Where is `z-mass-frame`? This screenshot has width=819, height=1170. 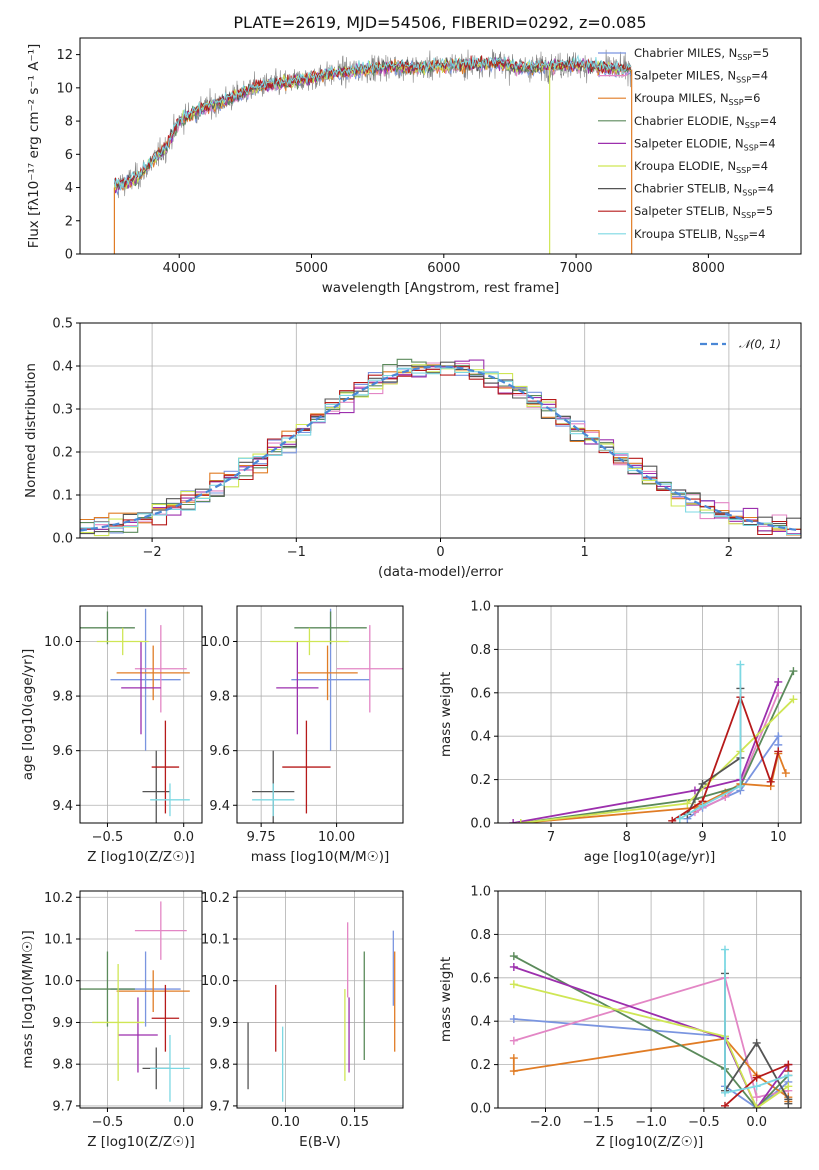 z-mass-frame is located at coordinates (141, 999).